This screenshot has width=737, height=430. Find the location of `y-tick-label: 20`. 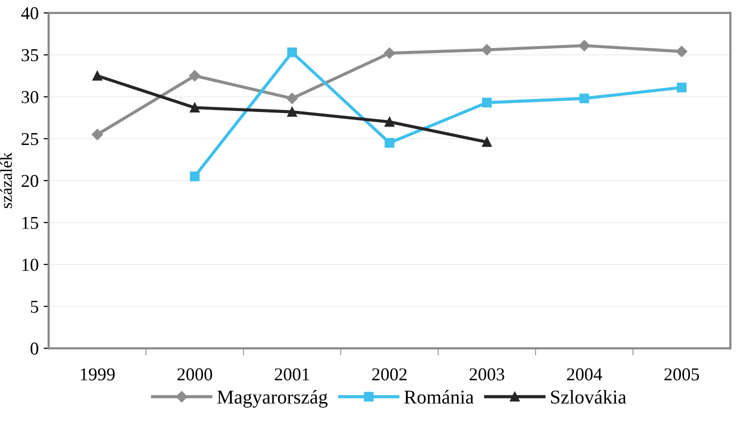

y-tick-label: 20 is located at coordinates (30, 181).